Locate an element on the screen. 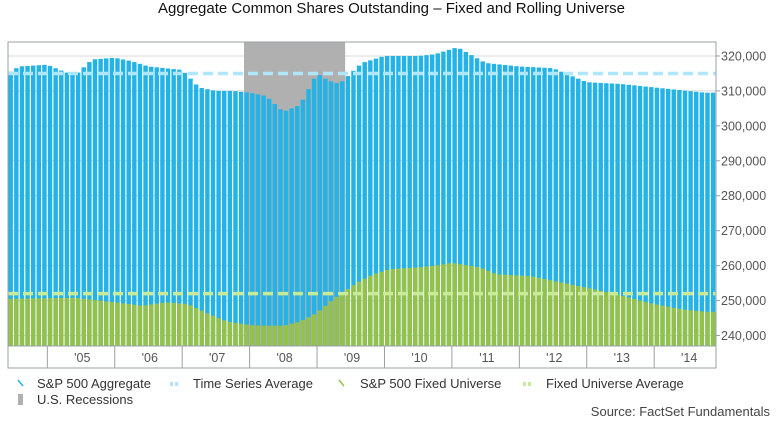  y-tick-label: 250,000 is located at coordinates (743, 301).